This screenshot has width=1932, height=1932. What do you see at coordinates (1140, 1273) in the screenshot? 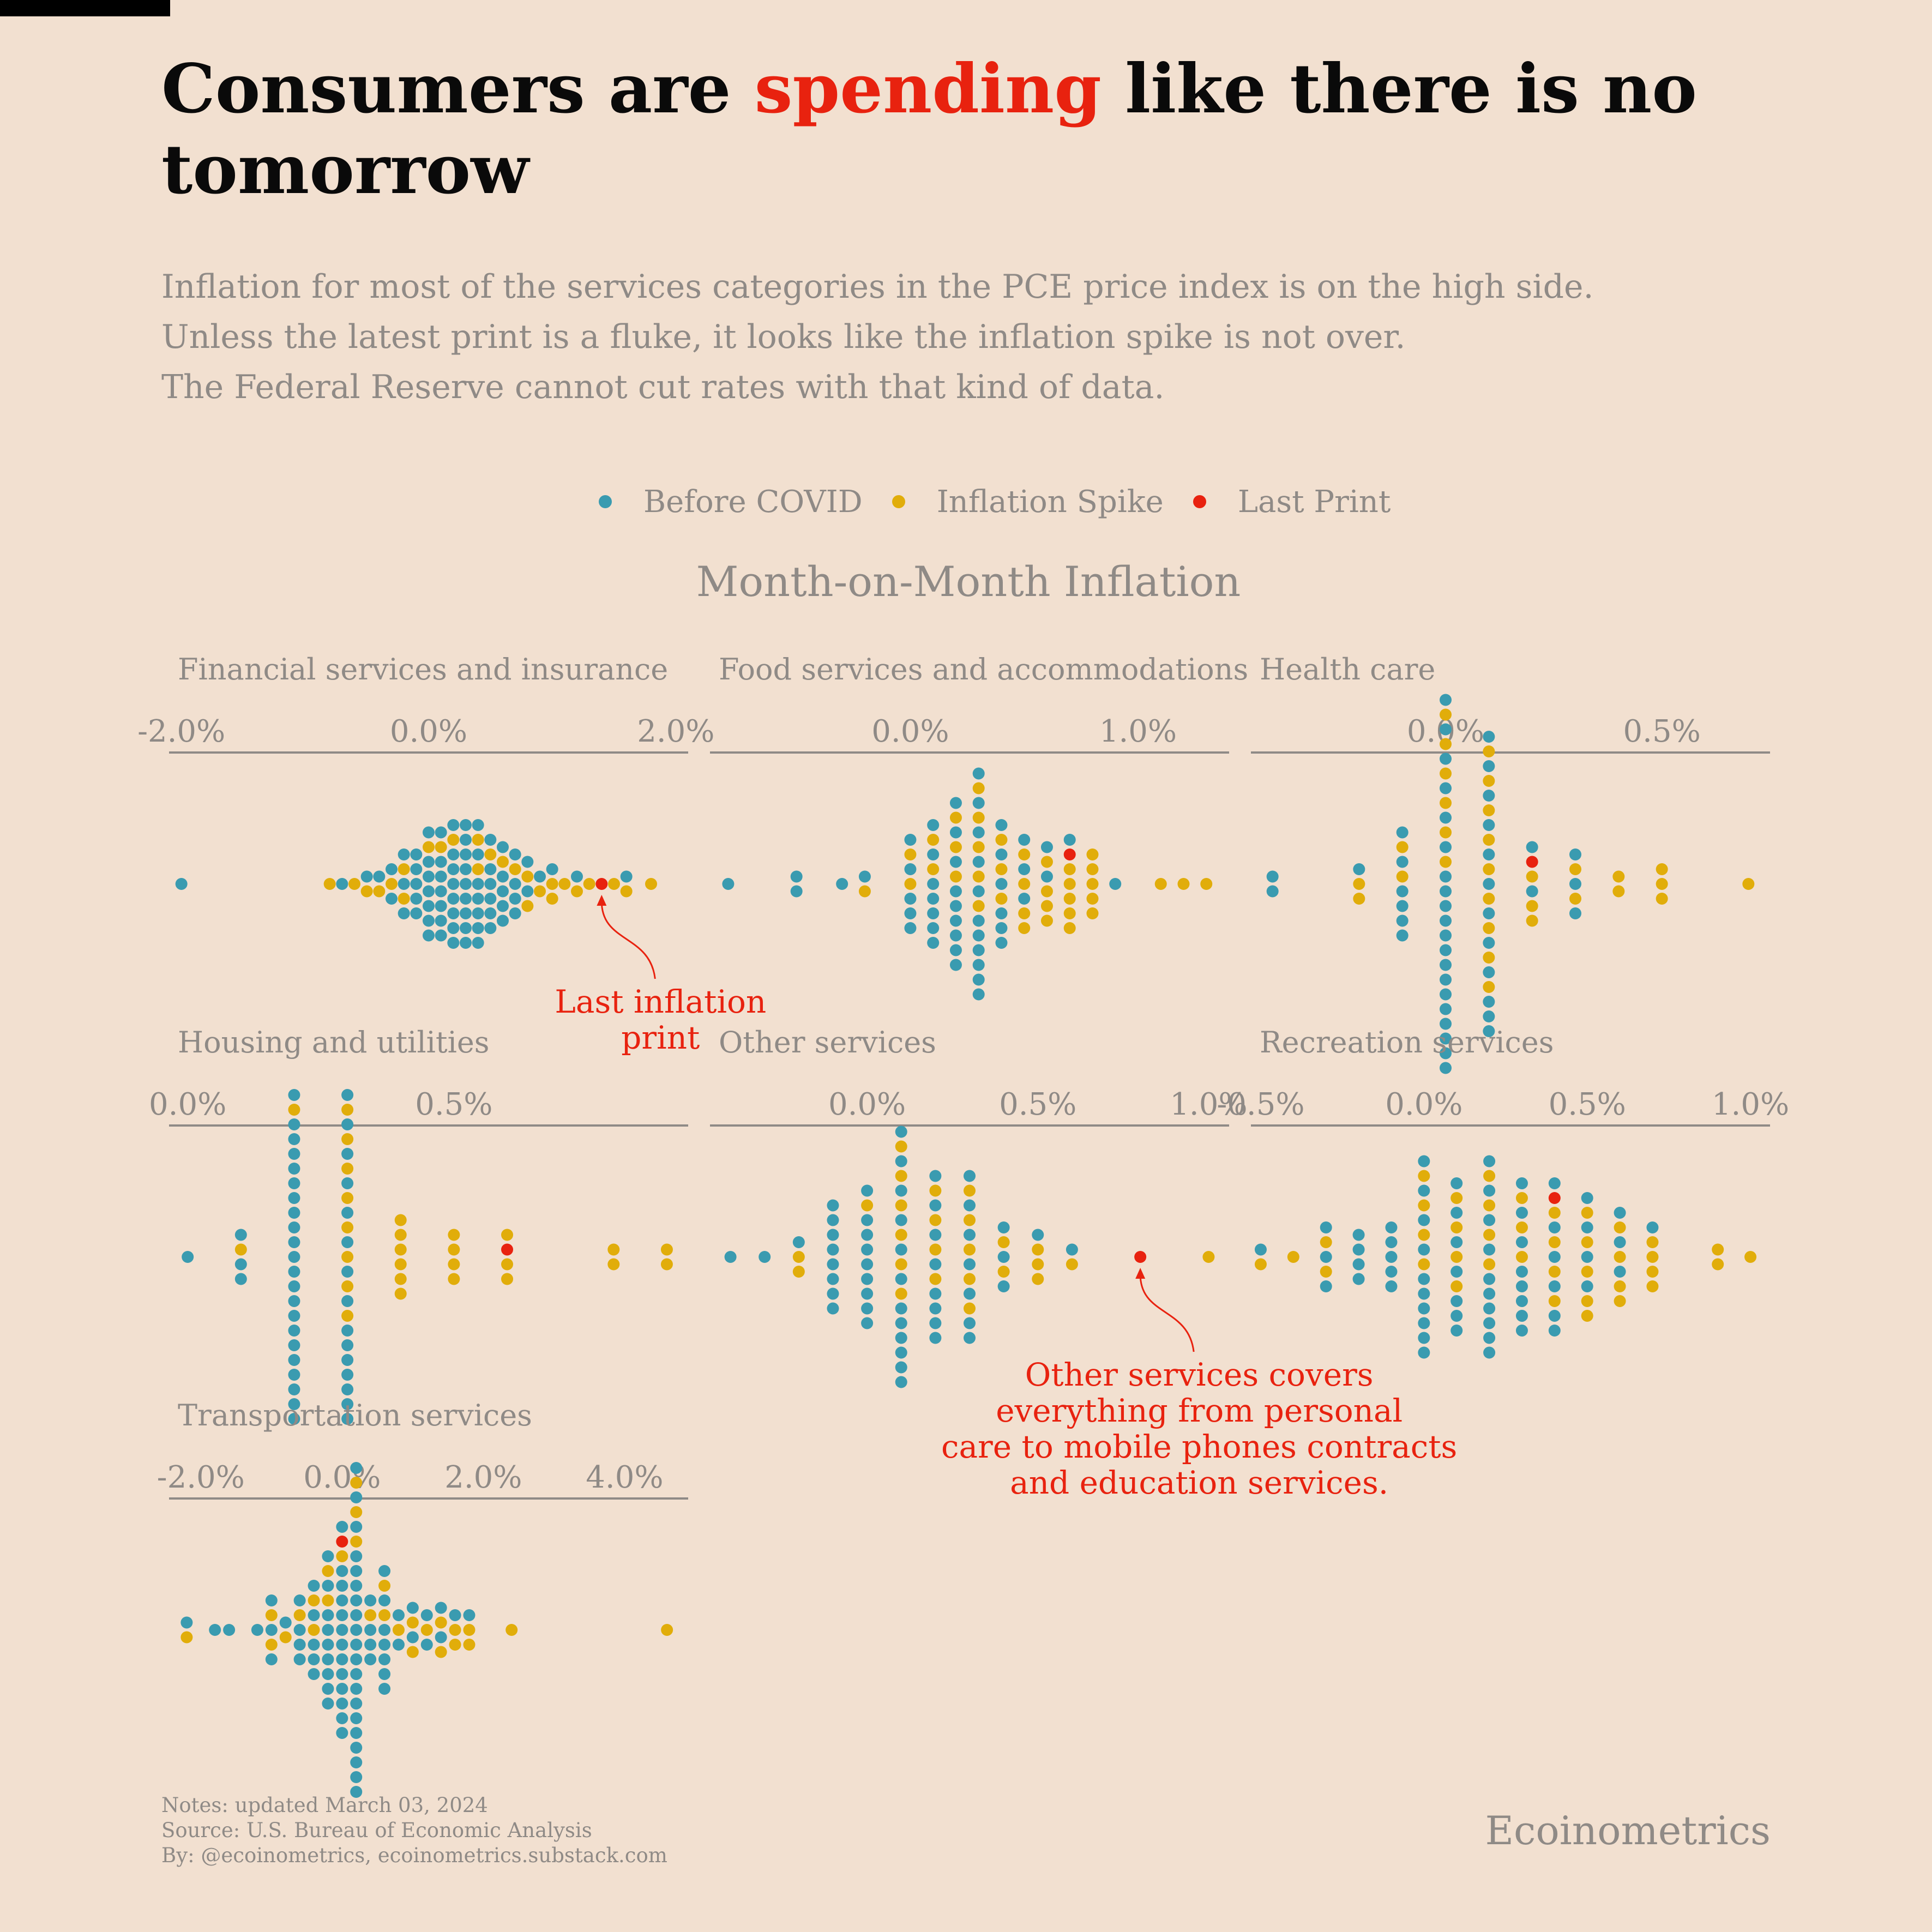
I see `annotation-arrowhead` at bounding box center [1140, 1273].